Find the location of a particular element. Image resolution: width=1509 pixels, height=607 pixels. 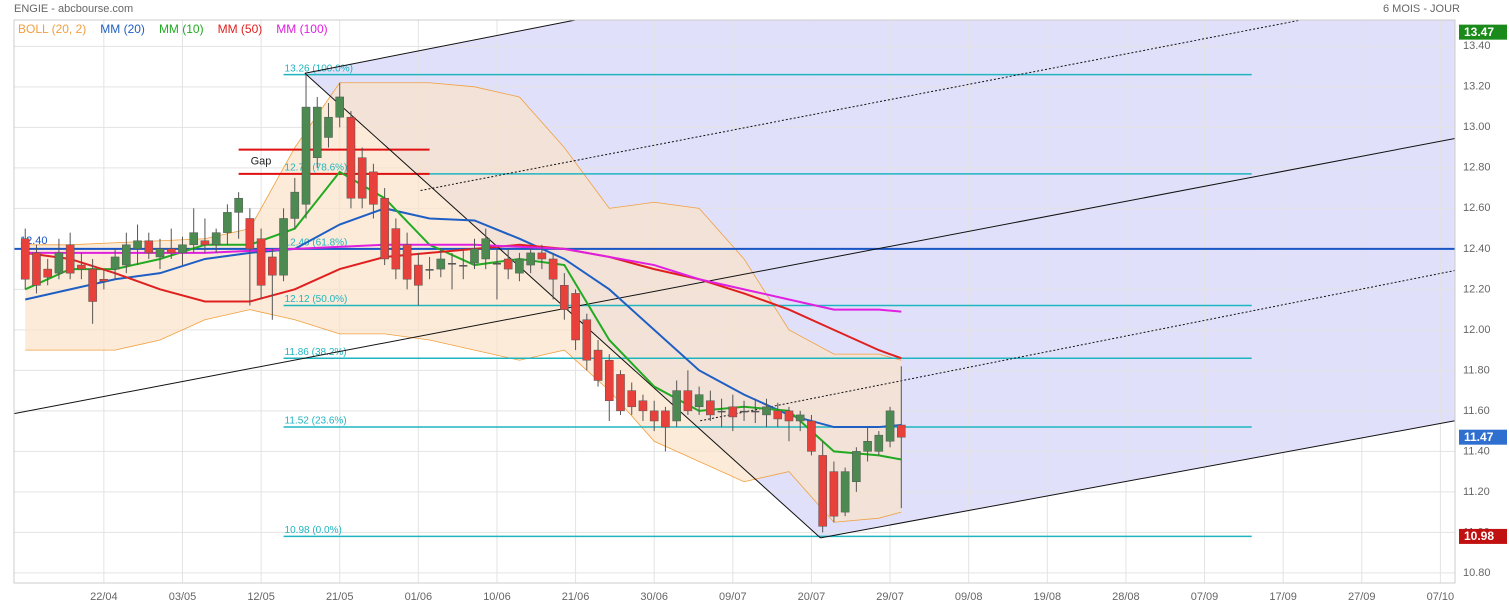

legend-entry: MM (10) is located at coordinates (181, 29).